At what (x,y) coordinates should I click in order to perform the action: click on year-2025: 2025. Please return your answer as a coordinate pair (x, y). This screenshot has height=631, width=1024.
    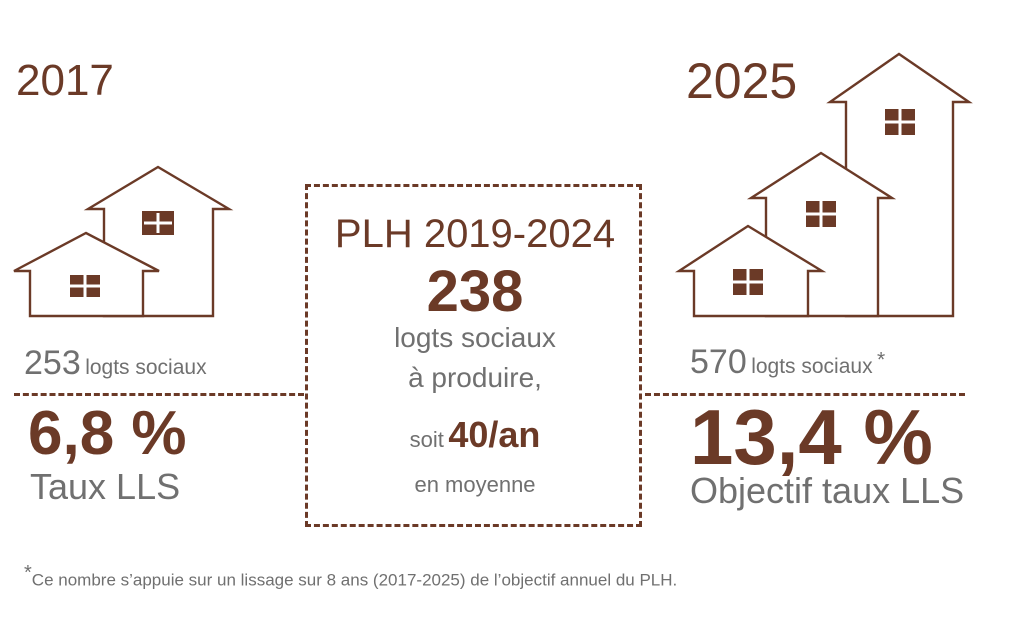
    Looking at the image, I should click on (742, 81).